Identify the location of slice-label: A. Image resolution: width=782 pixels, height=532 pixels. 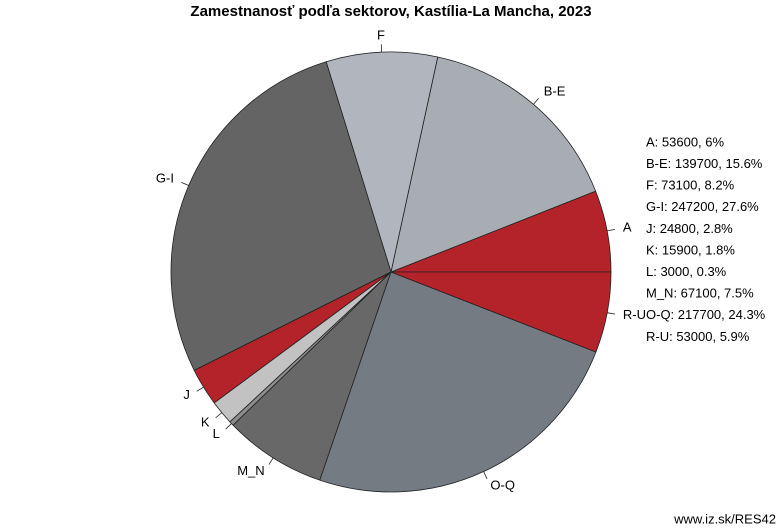
(627, 226).